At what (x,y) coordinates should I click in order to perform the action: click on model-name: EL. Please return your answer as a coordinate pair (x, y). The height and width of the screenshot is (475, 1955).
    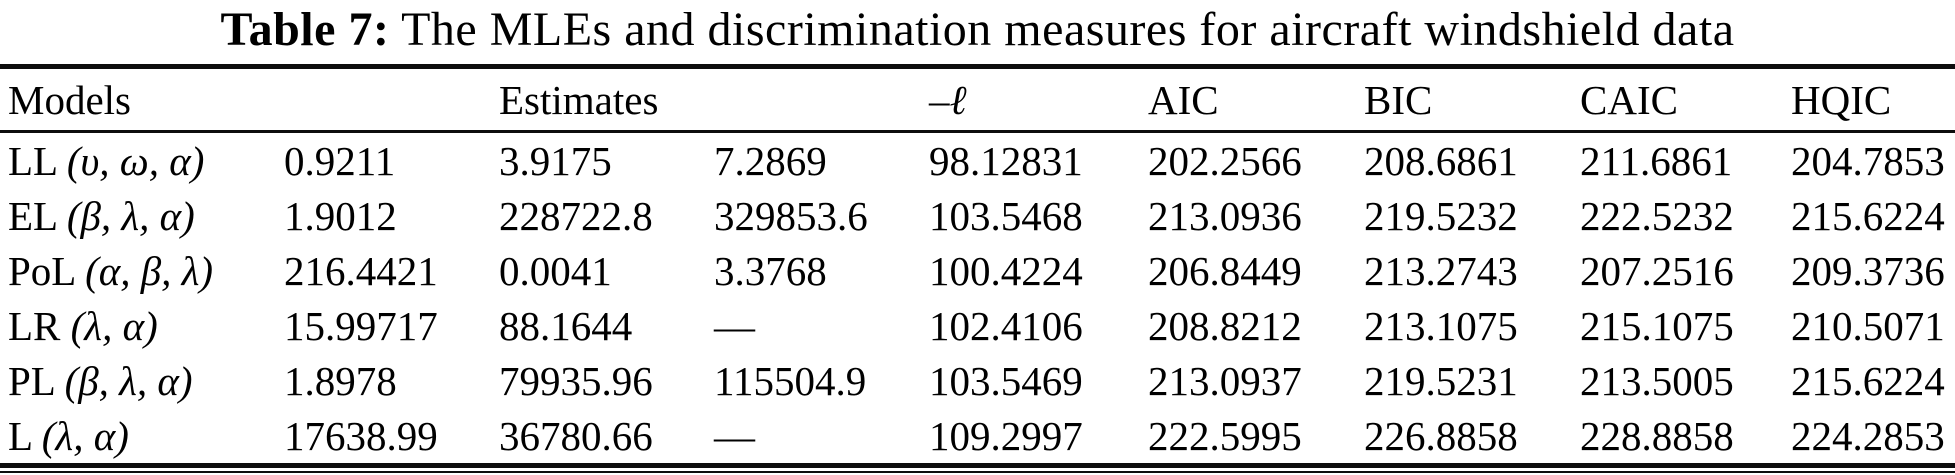
    Looking at the image, I should click on (32, 215).